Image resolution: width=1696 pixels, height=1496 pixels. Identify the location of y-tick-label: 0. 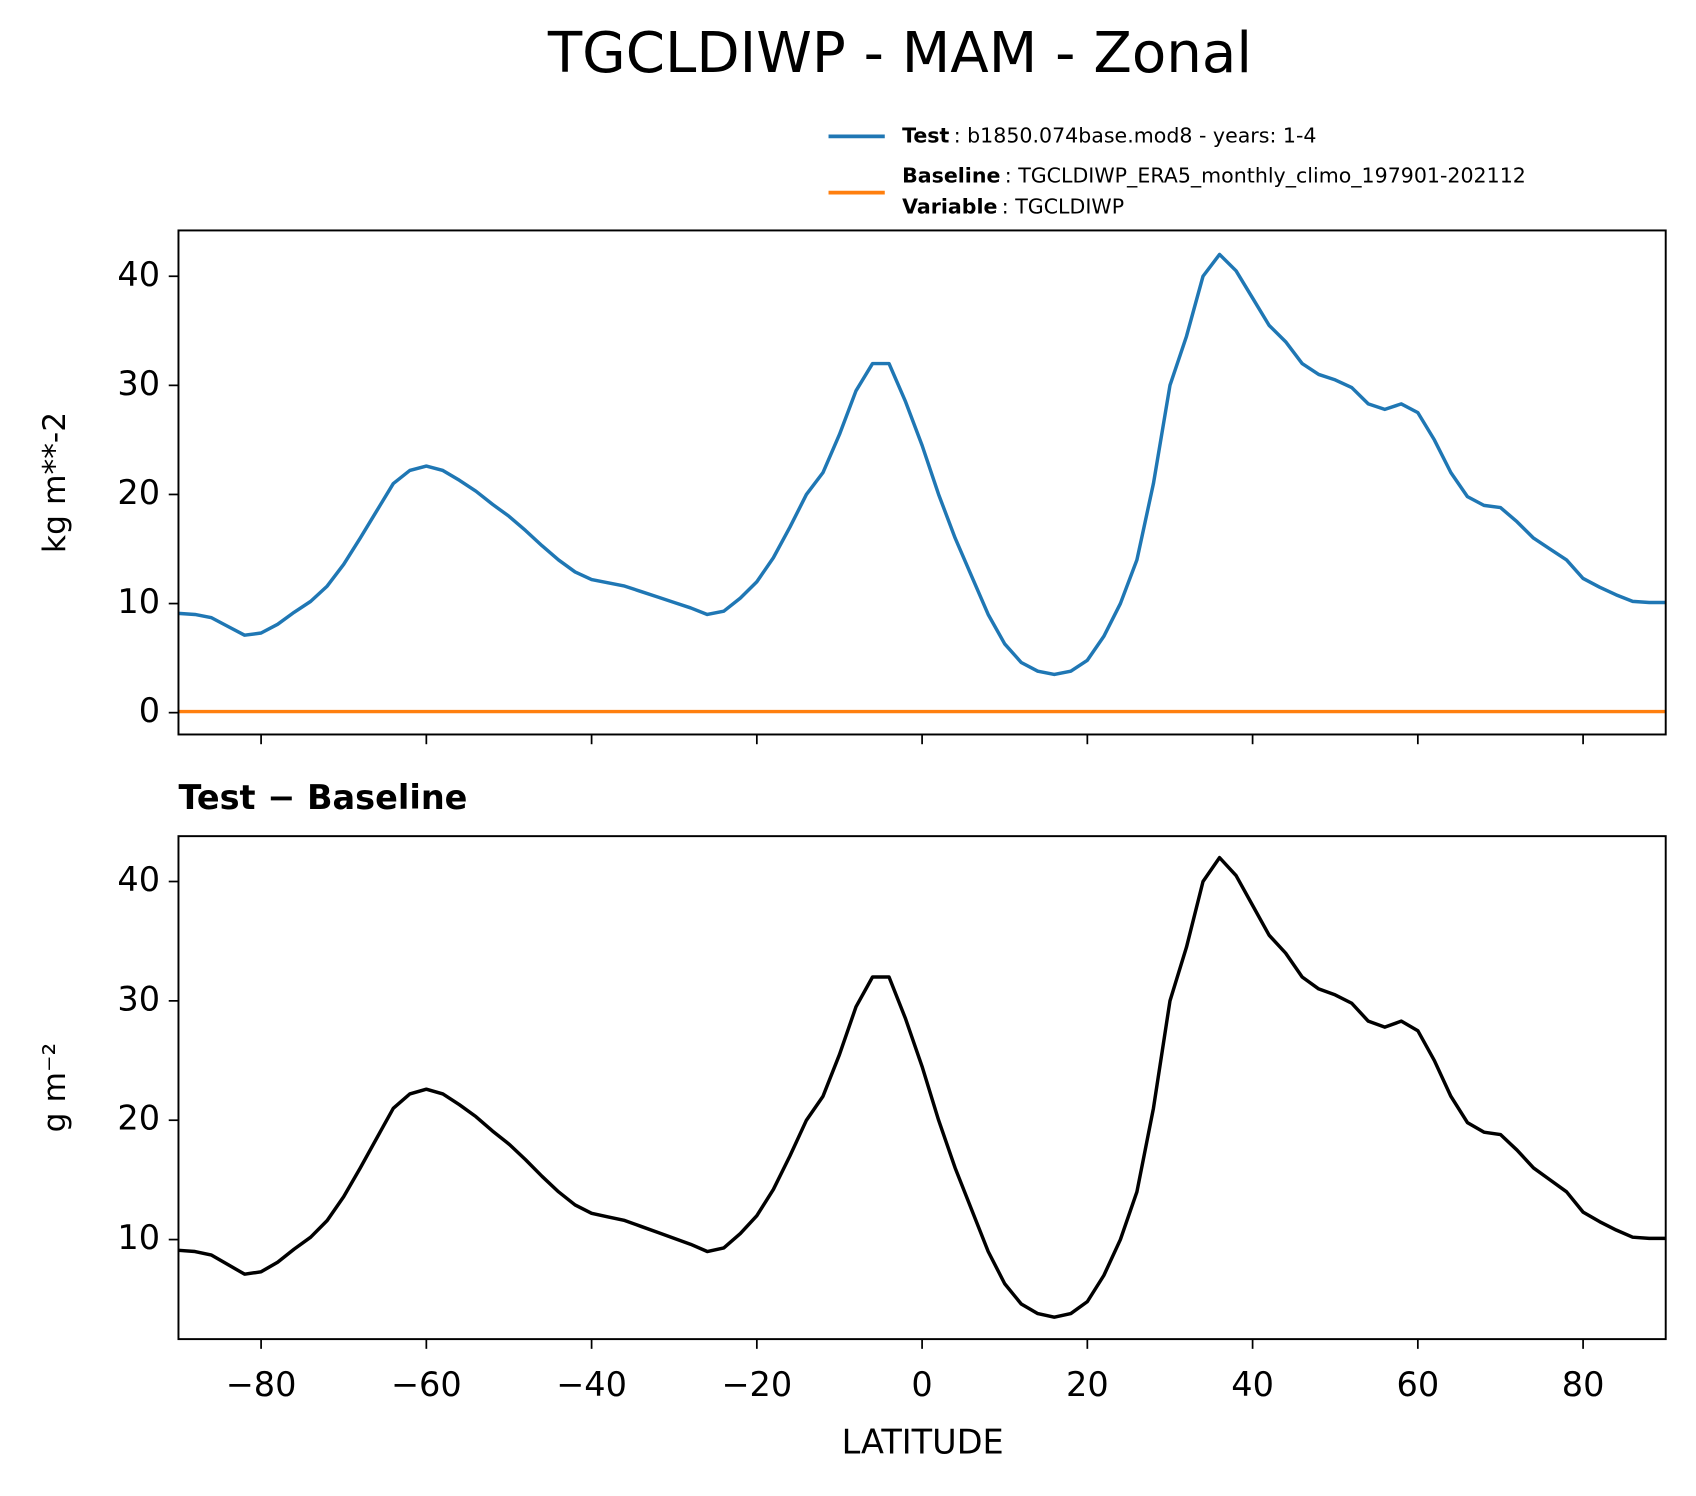
(149, 710).